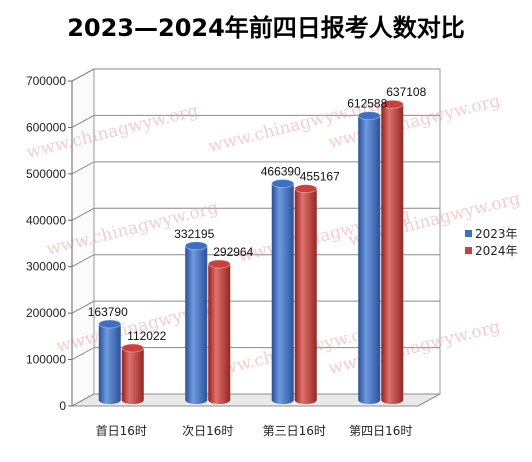 The height and width of the screenshot is (462, 532). I want to click on data-label: 466390, so click(281, 171).